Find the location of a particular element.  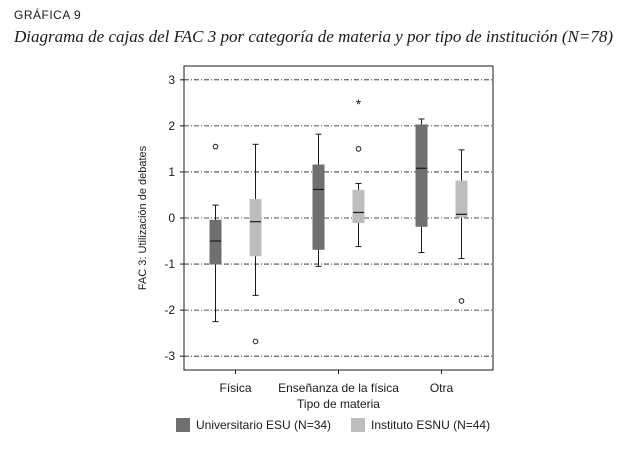

legend-swatch-esu is located at coordinates (183, 425).